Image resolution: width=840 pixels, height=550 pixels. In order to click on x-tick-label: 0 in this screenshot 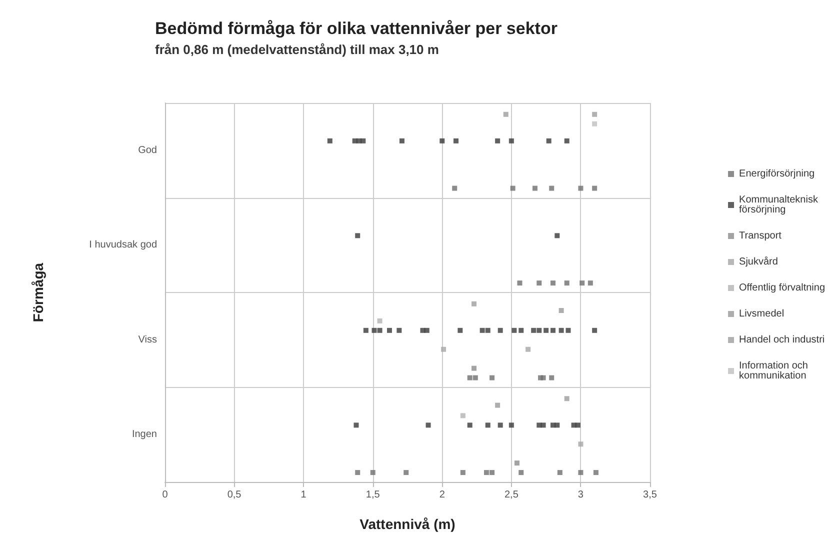, I will do `click(165, 495)`.